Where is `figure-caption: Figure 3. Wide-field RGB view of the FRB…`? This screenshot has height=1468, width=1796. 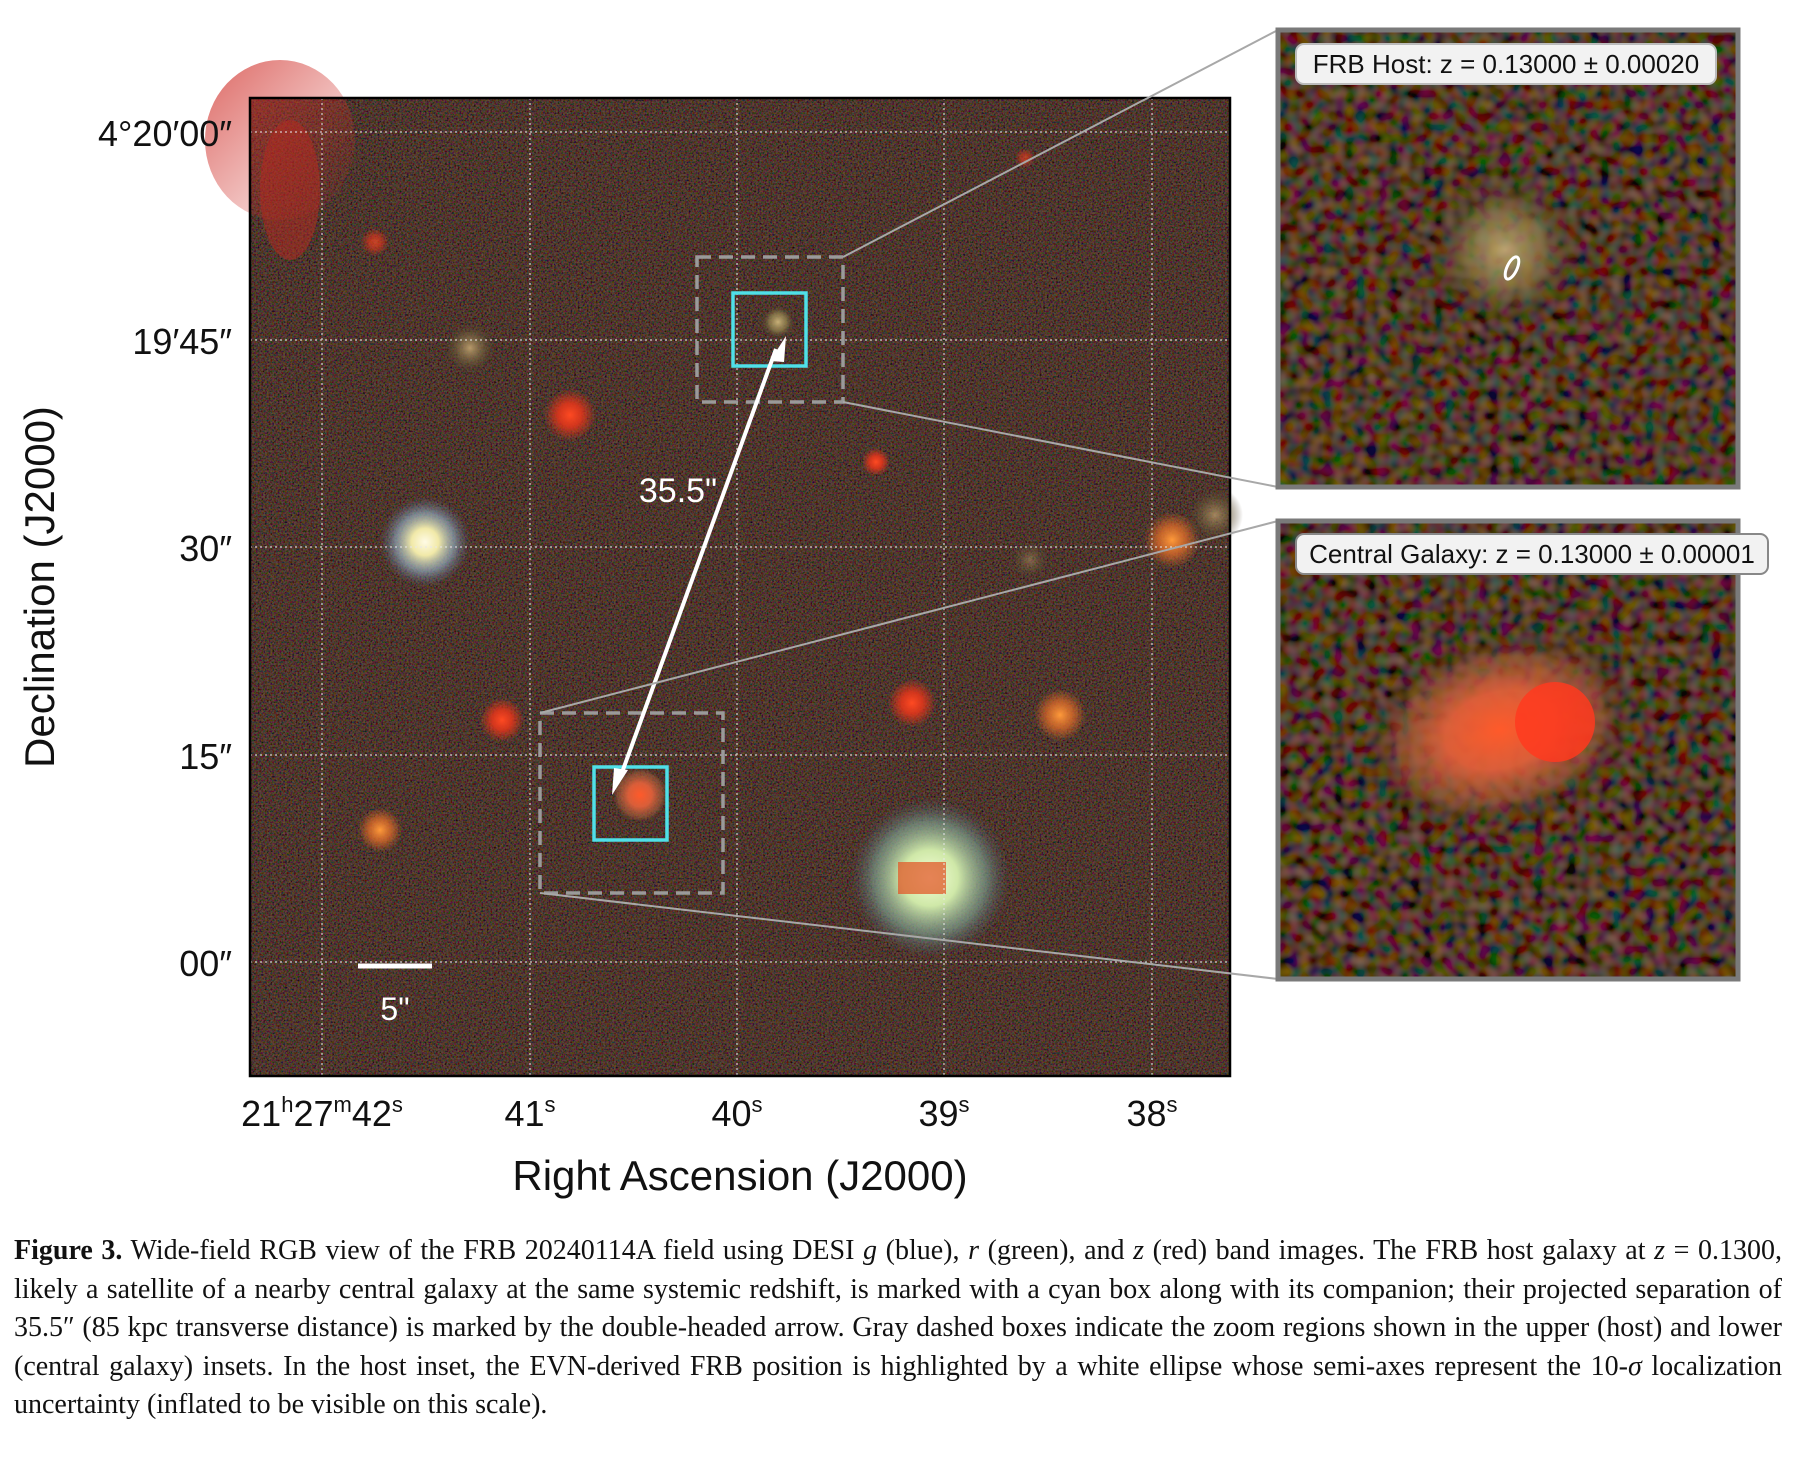
figure-caption: Figure 3. Wide-field RGB view of the FRB… is located at coordinates (898, 1328).